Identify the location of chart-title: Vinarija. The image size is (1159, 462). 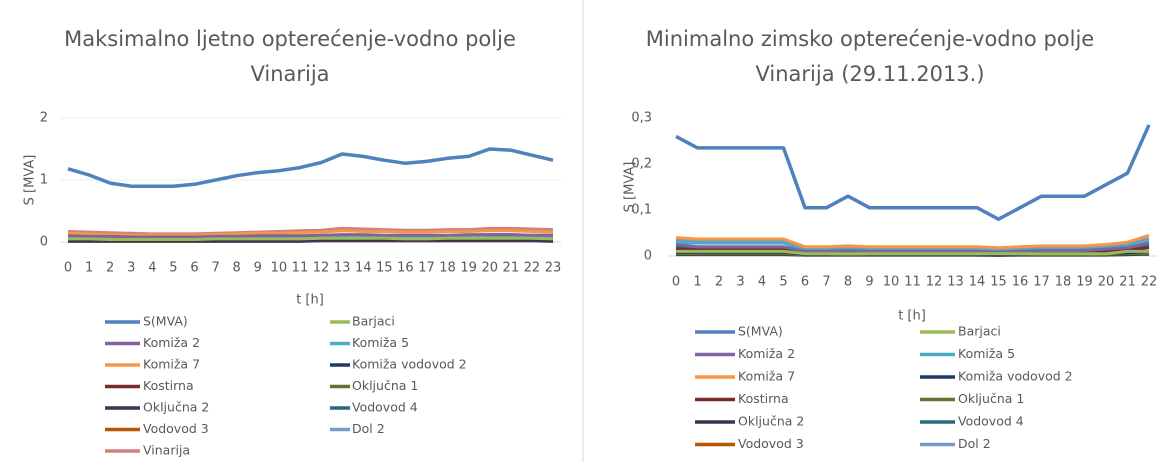
(289, 74).